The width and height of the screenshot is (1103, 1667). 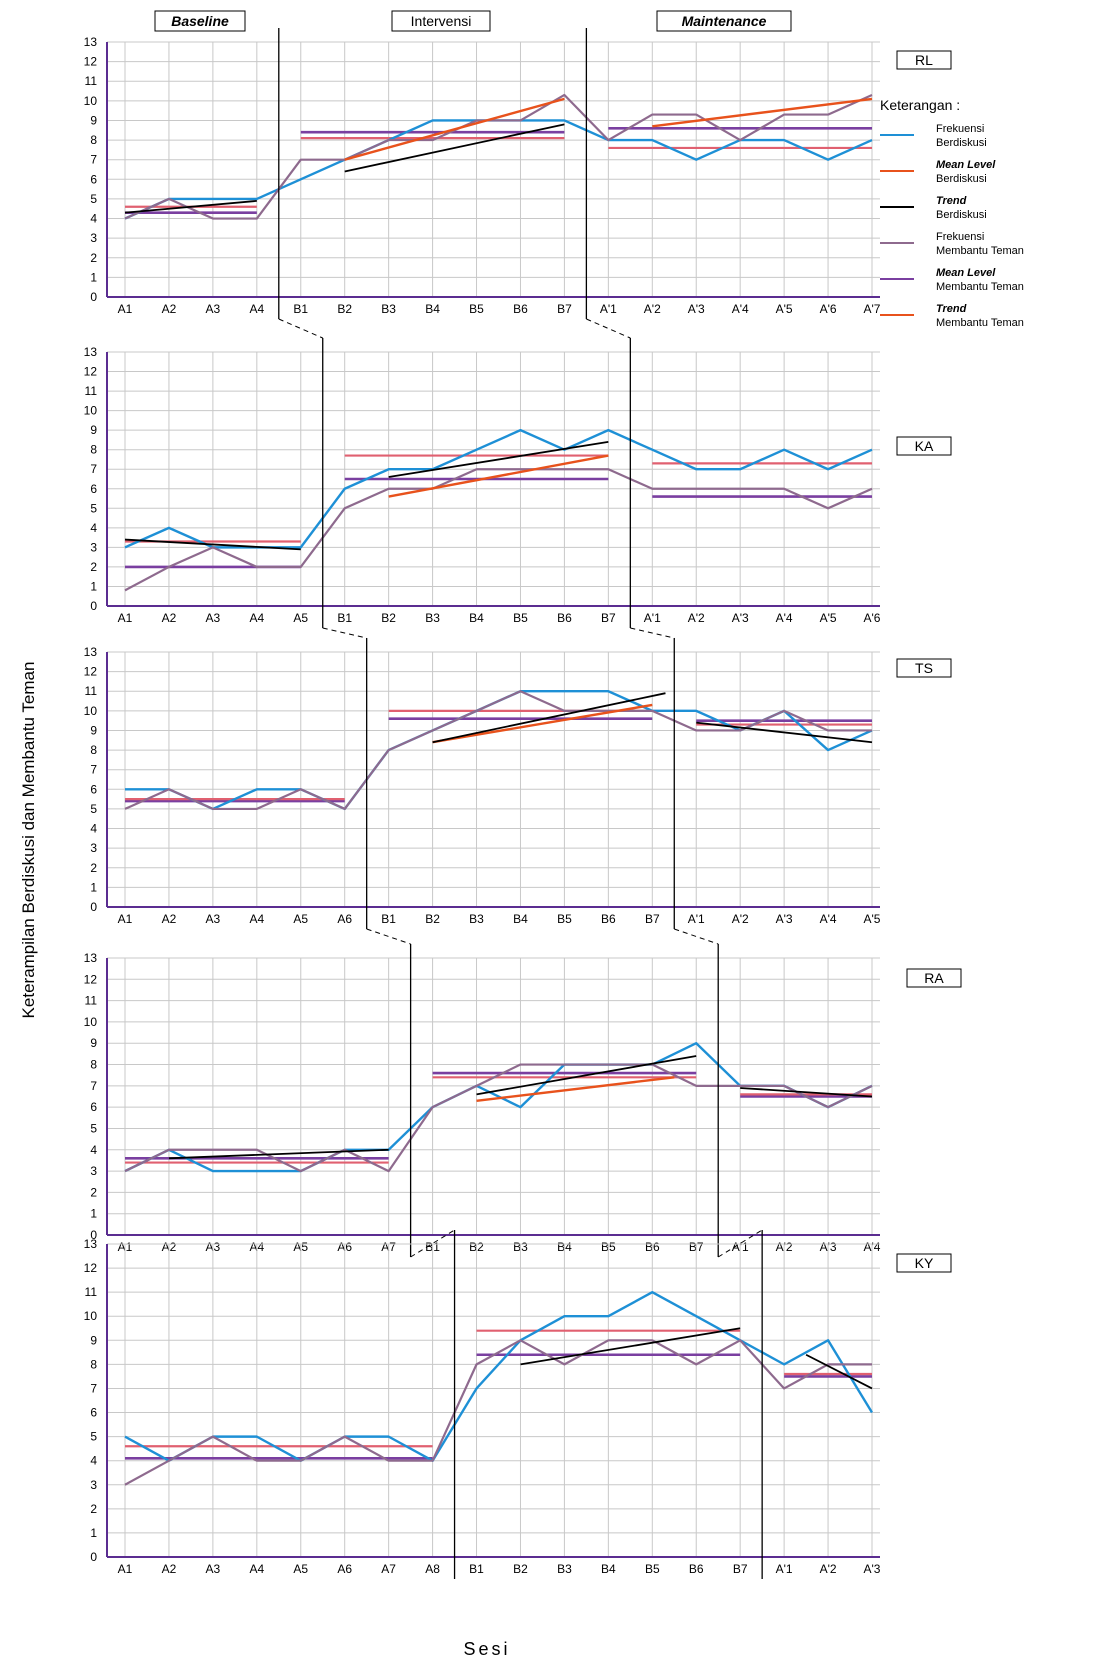 I want to click on y-tick-label: 4, so click(x=93, y=219).